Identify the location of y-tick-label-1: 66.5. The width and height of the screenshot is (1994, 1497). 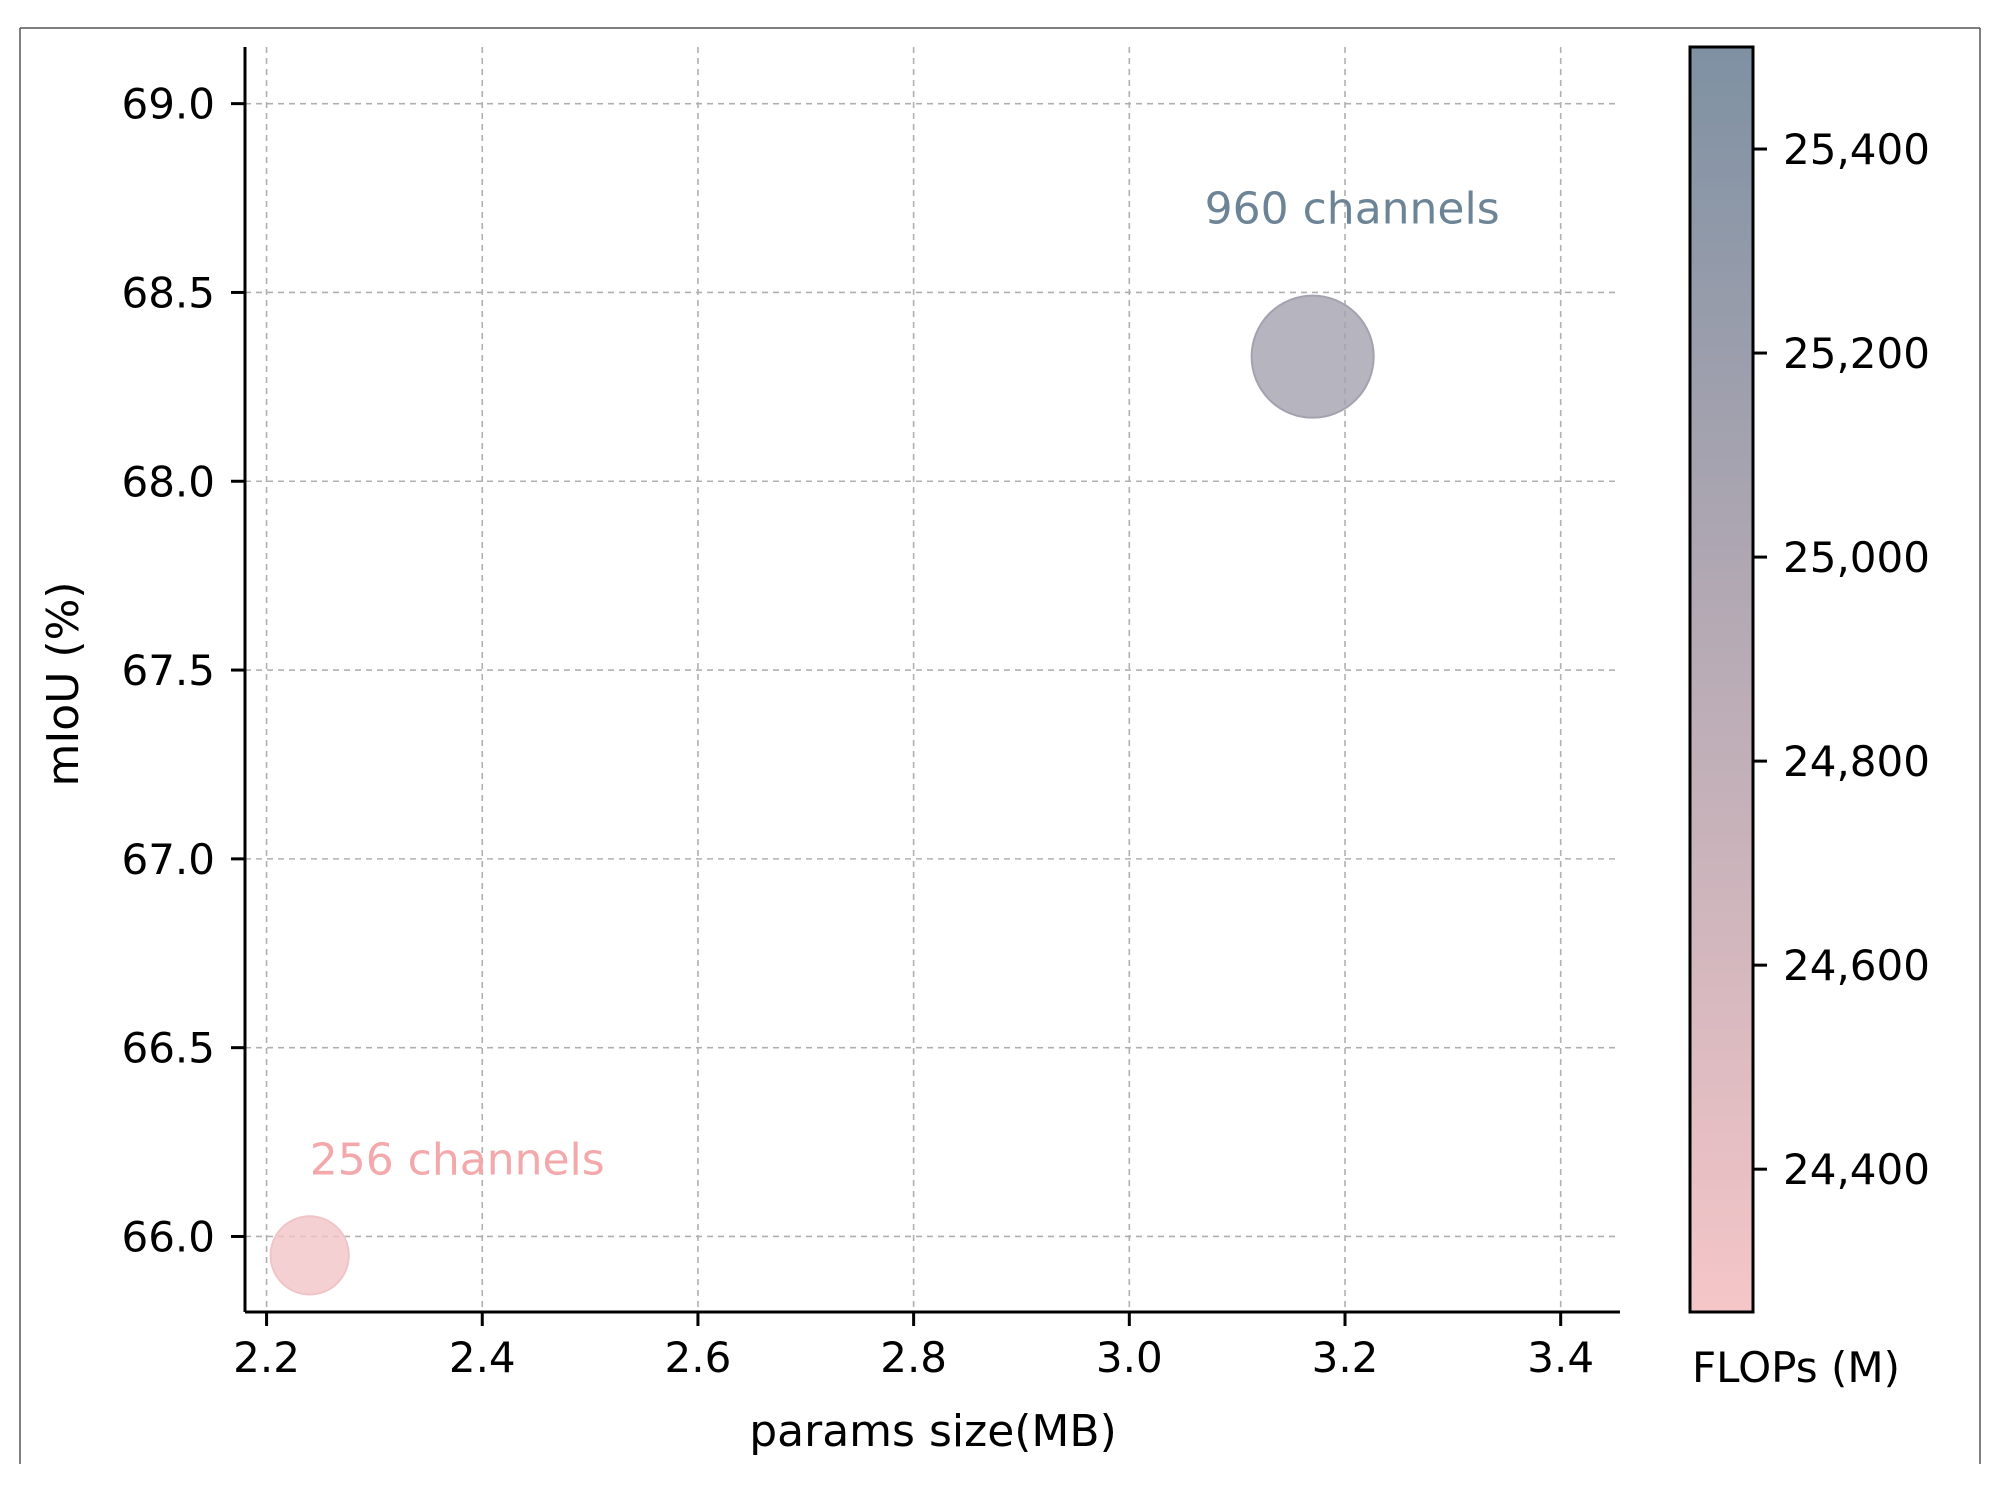
(168, 1048).